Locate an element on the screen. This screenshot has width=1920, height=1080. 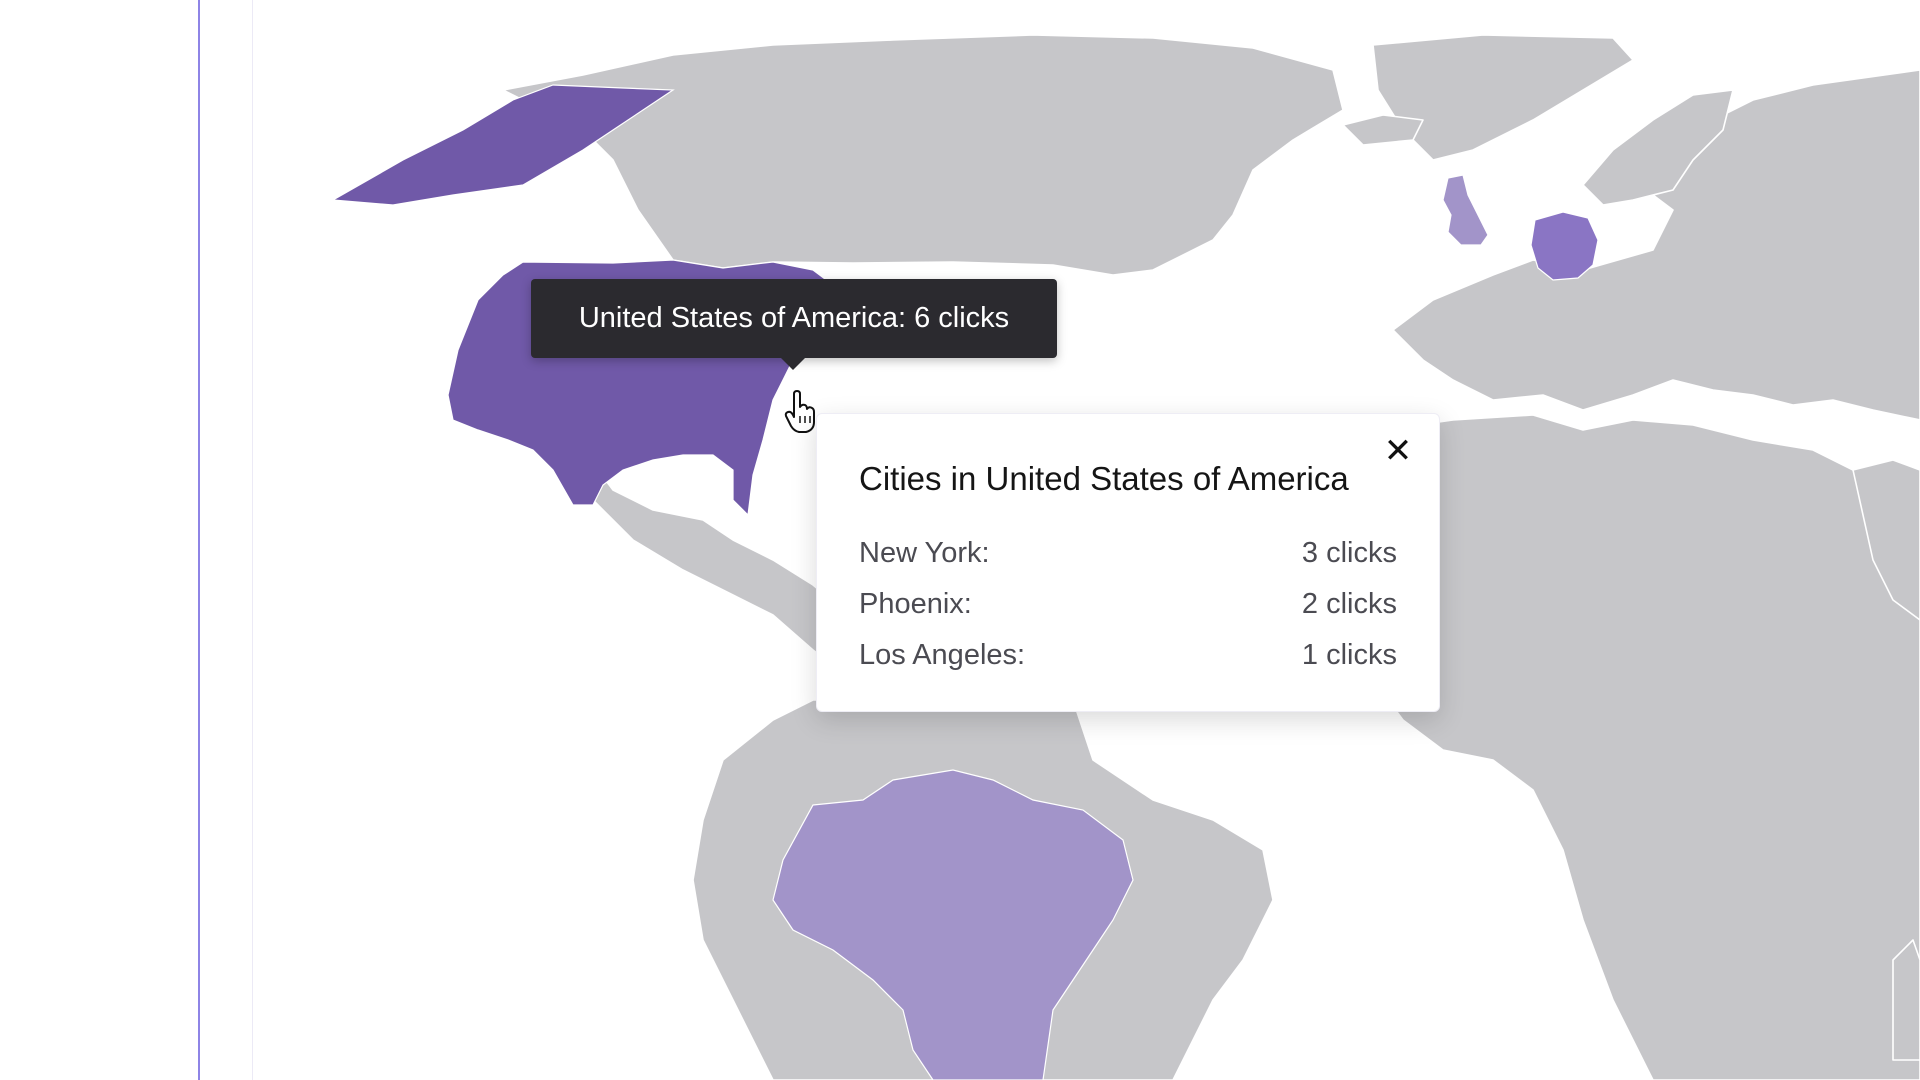
city-clicks: 1 clicks is located at coordinates (1349, 655).